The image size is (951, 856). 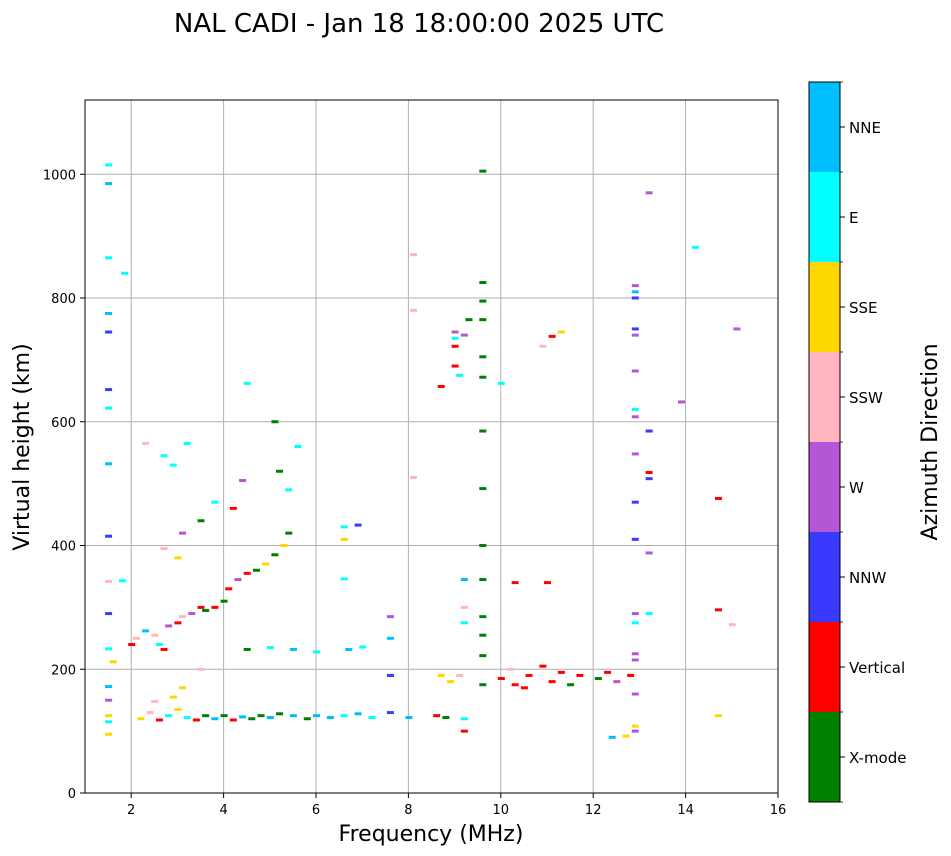 I want to click on y-tick-label: 200, so click(x=63, y=670).